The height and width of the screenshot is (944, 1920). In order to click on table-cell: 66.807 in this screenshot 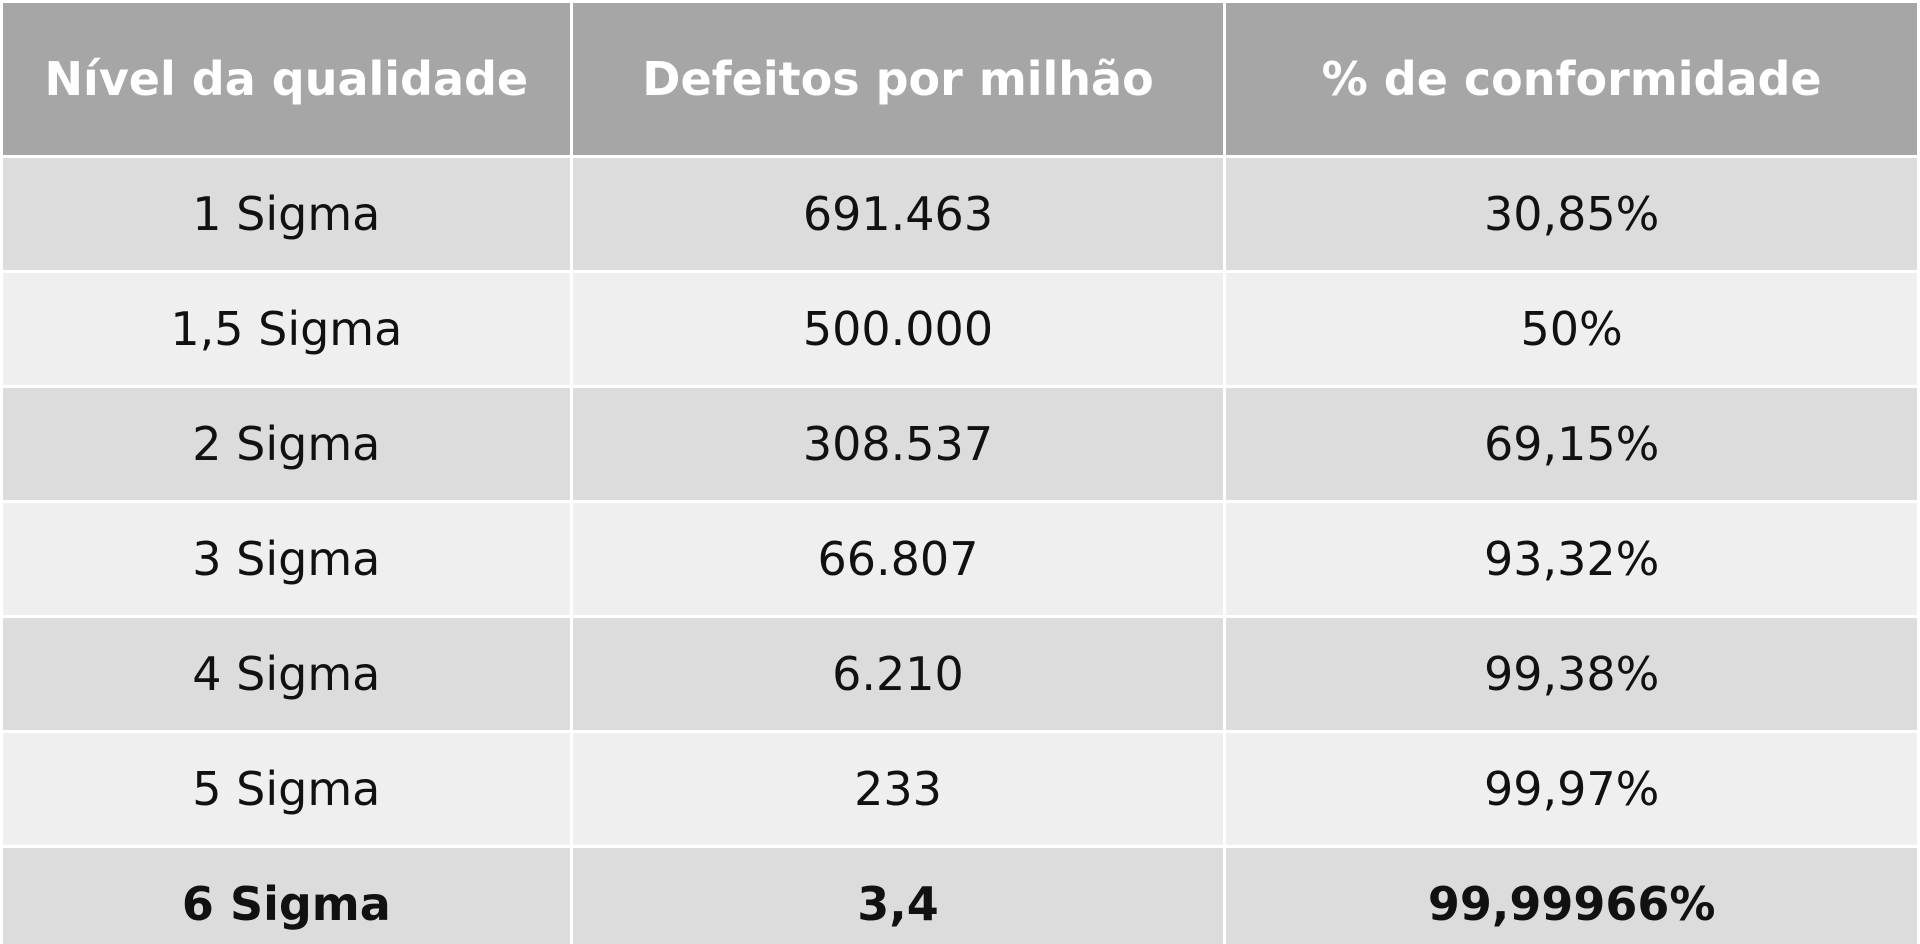, I will do `click(898, 559)`.